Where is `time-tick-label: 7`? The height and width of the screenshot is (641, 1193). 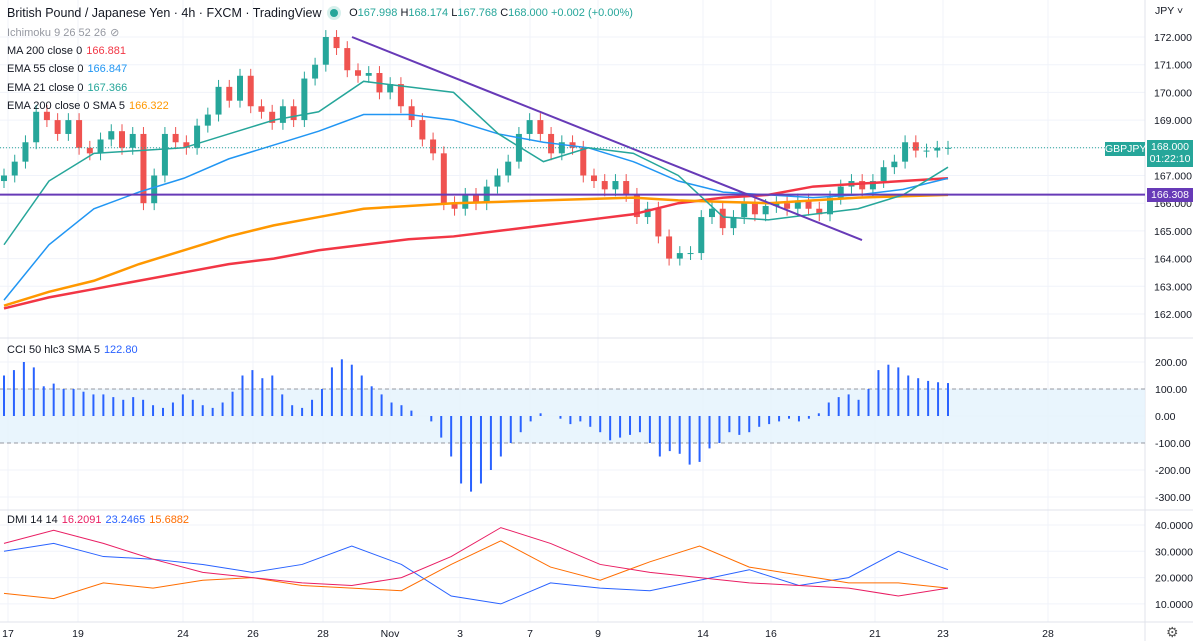 time-tick-label: 7 is located at coordinates (530, 634).